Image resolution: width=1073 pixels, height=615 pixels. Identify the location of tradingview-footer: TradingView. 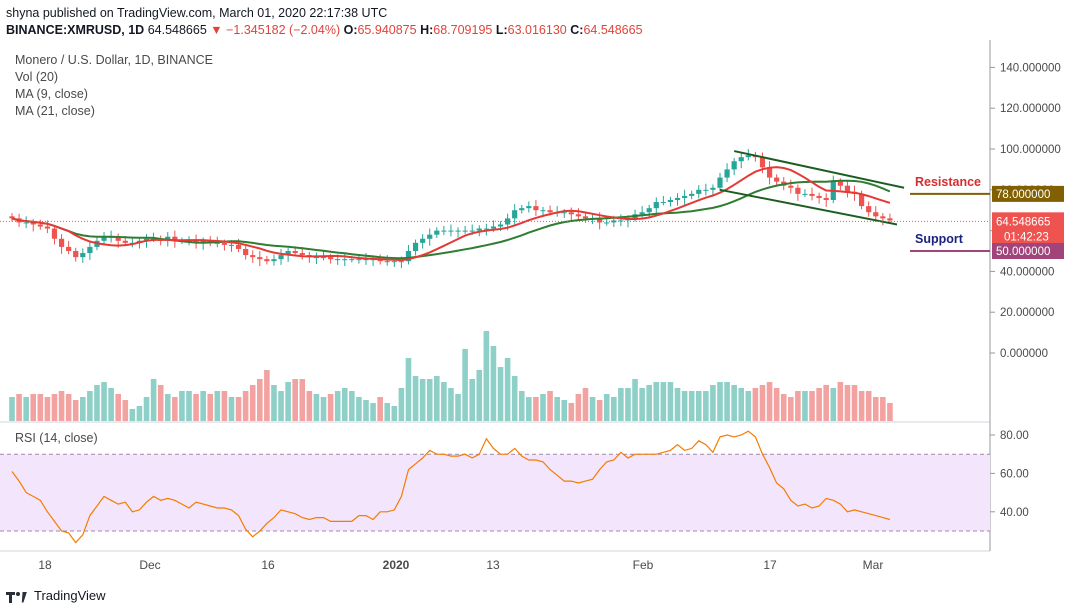
(56, 595).